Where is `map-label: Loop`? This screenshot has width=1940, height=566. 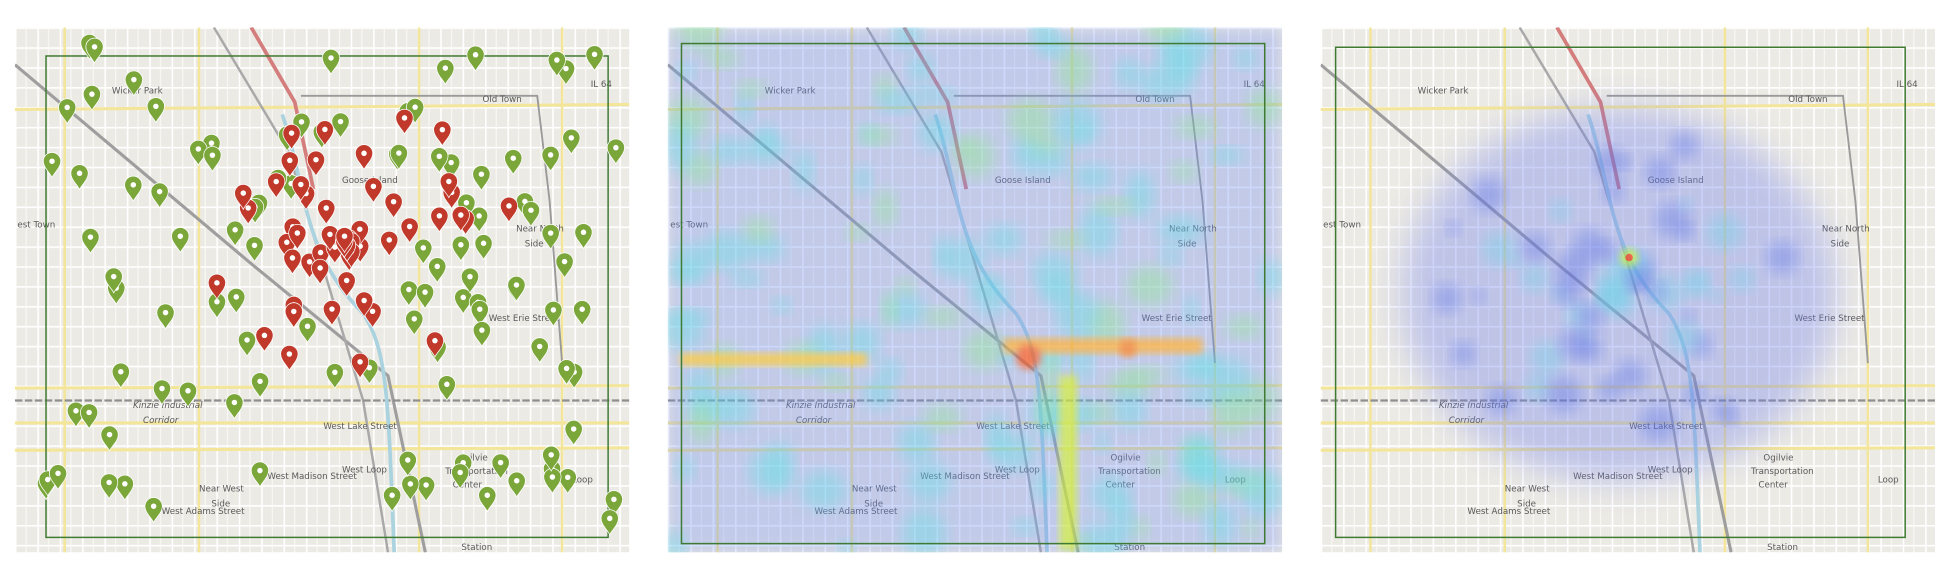 map-label: Loop is located at coordinates (1888, 481).